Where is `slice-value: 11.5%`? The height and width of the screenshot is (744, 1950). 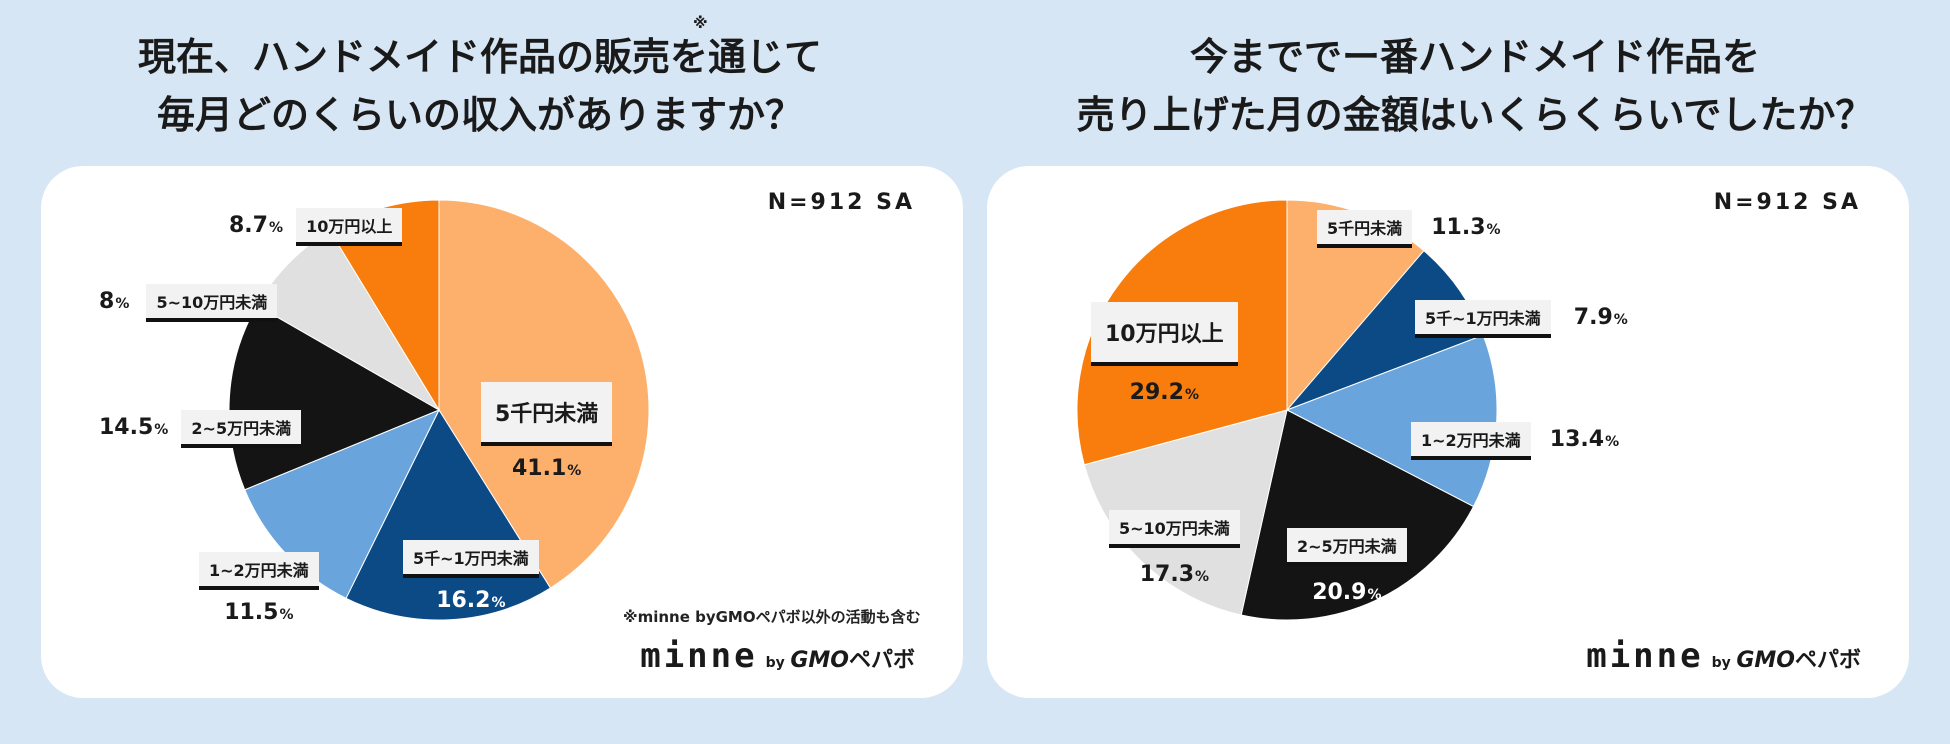
slice-value: 11.5% is located at coordinates (259, 612).